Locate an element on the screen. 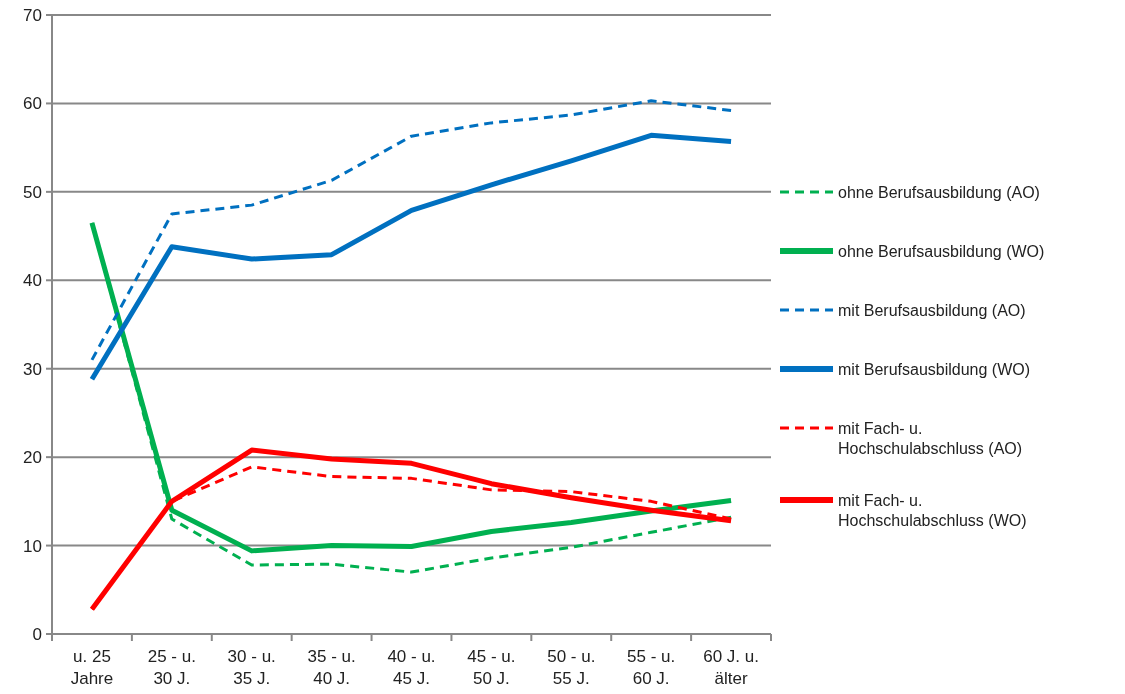  x-tick-label: 60 J. u. älter is located at coordinates (731, 667).